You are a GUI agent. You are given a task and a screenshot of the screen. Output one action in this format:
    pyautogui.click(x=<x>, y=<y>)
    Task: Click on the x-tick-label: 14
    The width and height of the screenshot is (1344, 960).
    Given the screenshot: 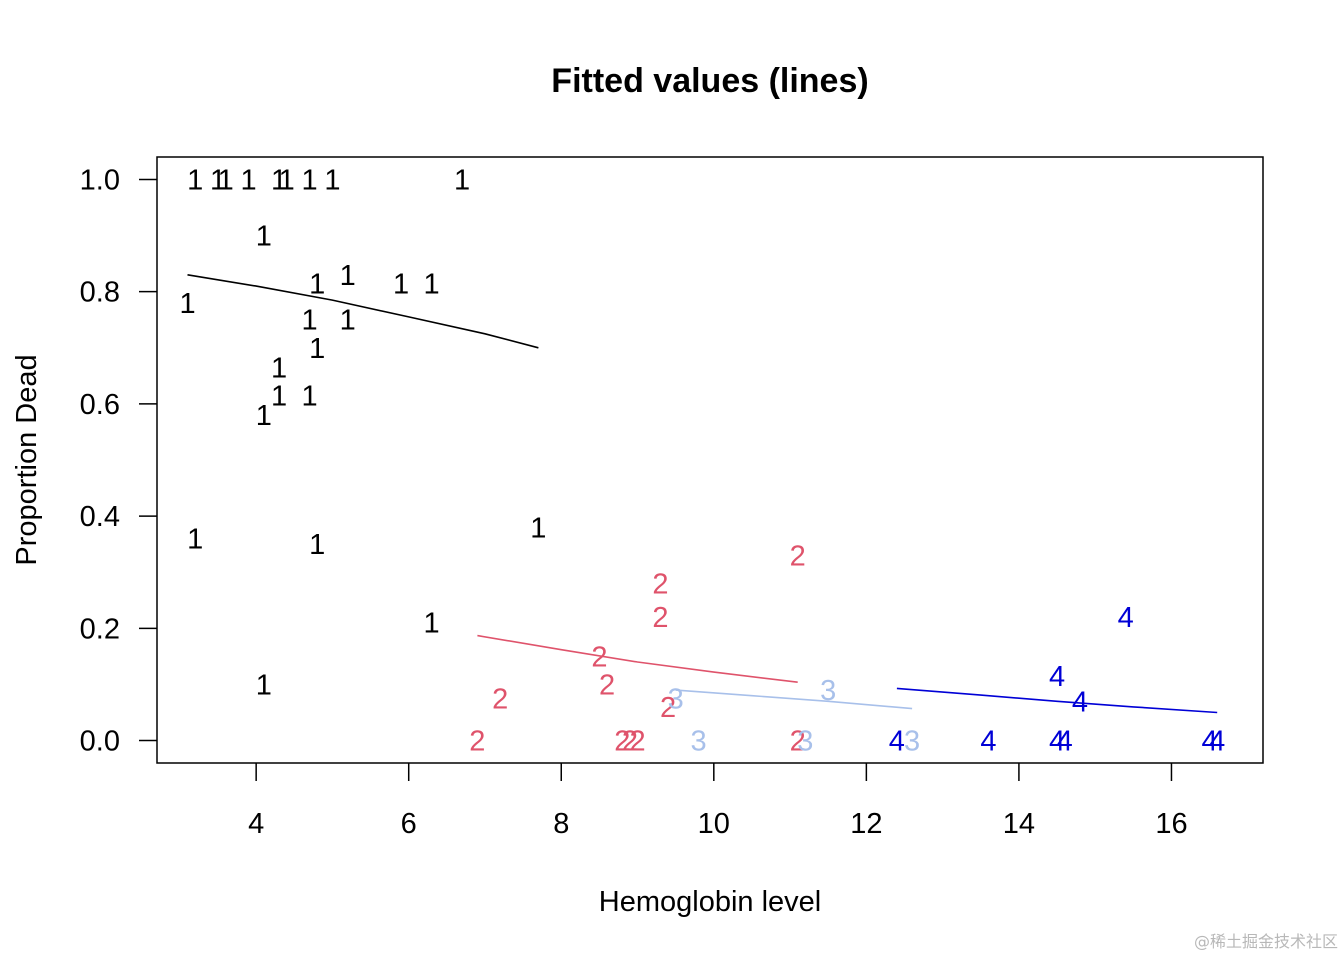 What is the action you would take?
    pyautogui.click(x=1019, y=824)
    